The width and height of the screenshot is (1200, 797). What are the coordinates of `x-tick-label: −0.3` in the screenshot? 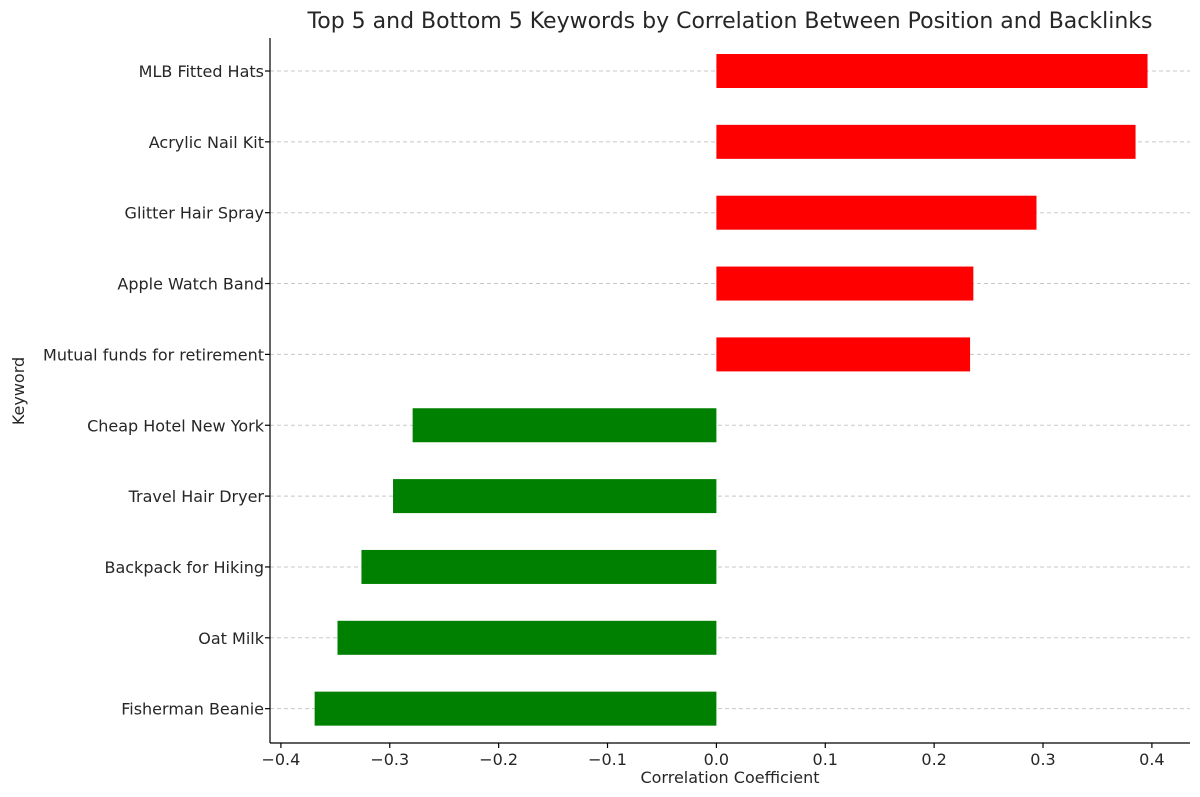 It's located at (389, 759).